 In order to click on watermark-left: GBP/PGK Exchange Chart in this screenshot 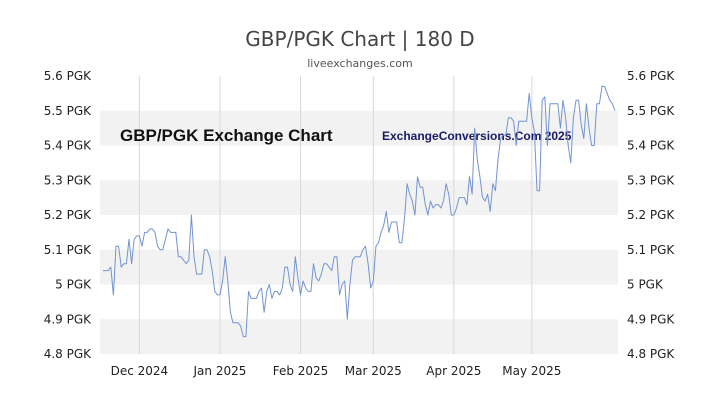, I will do `click(226, 135)`.